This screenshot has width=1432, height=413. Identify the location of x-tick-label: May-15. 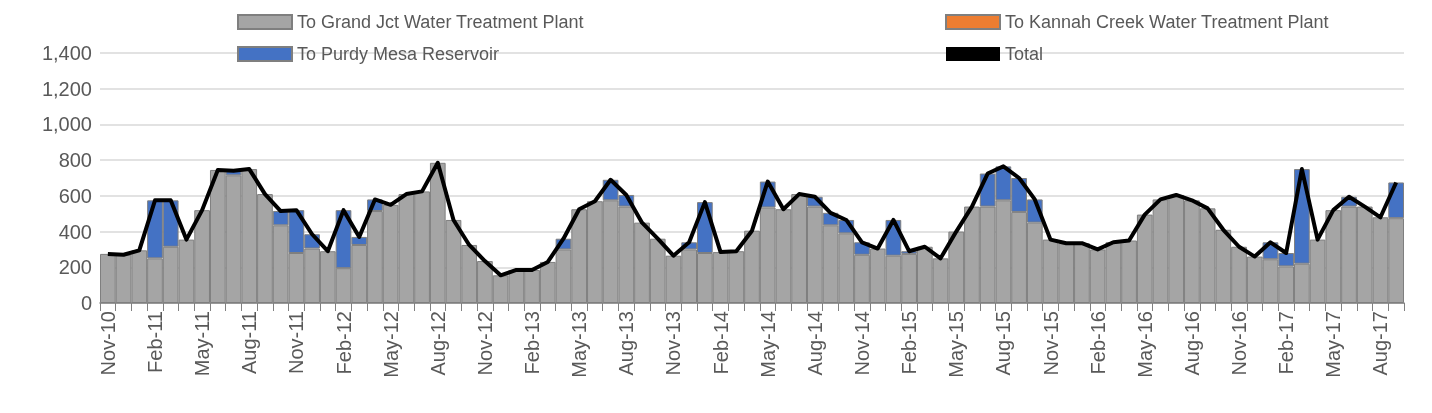
(956, 344).